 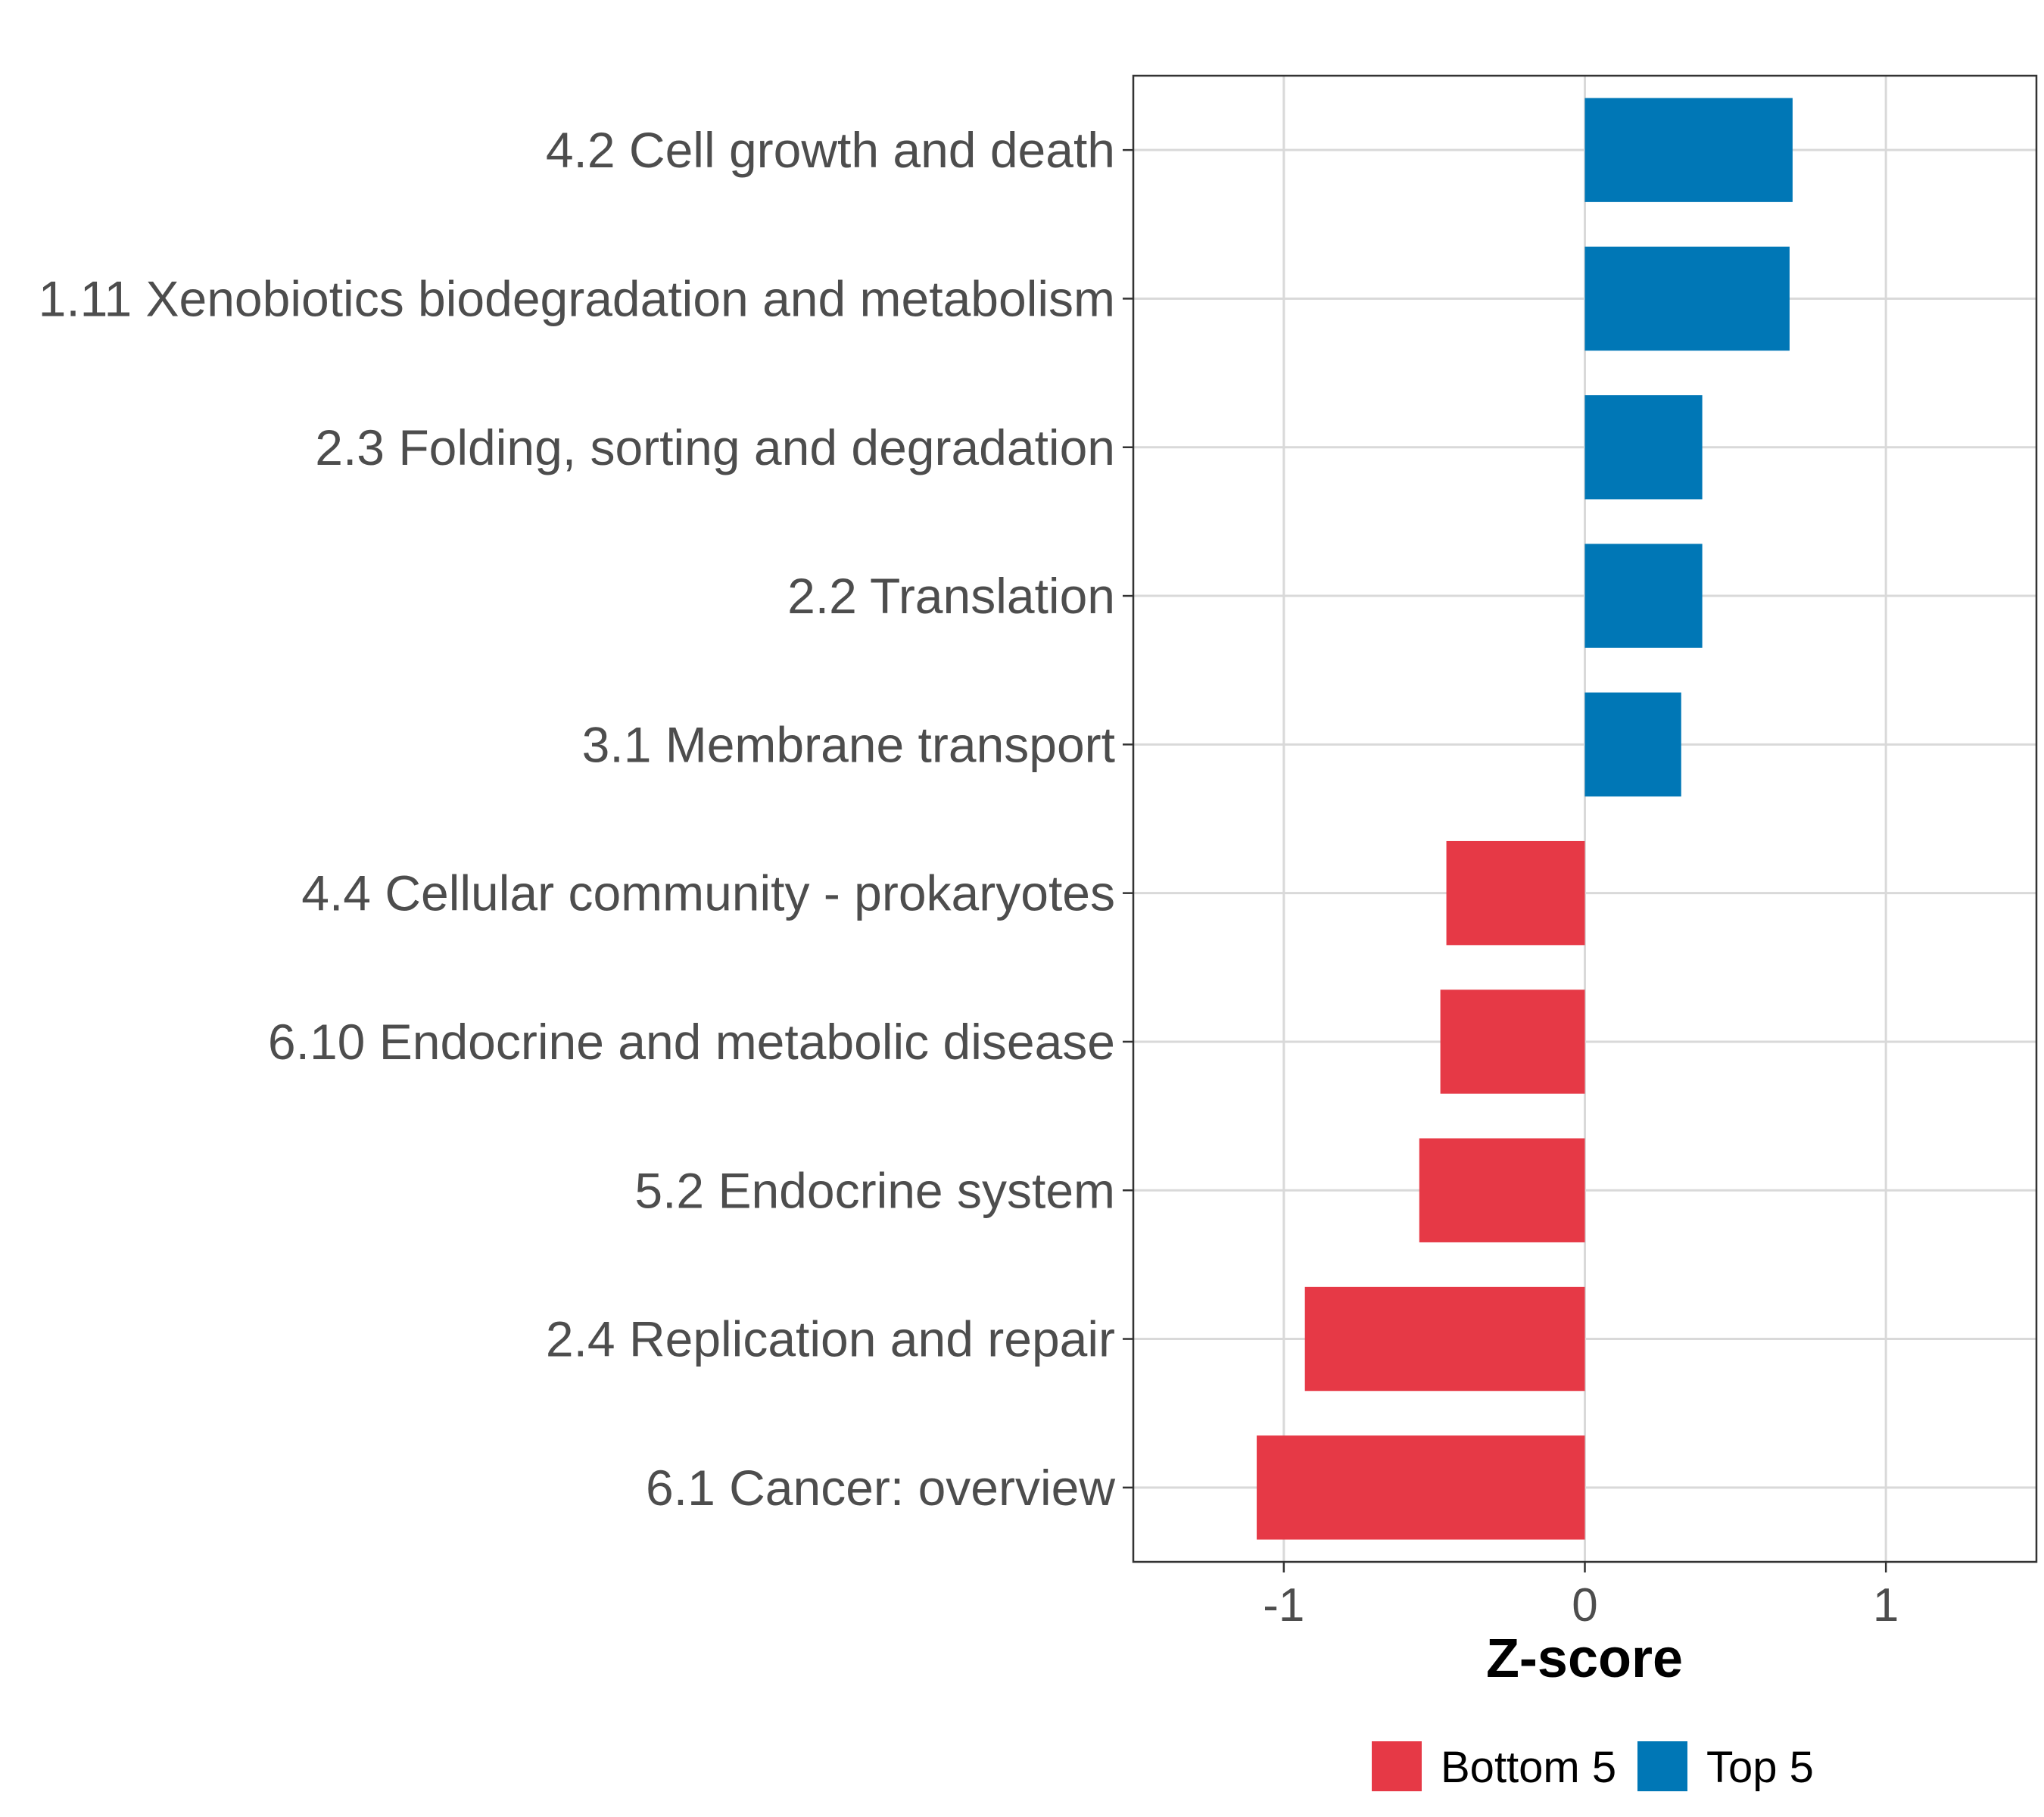 What do you see at coordinates (1687, 298) in the screenshot?
I see `bar-1-11-xenobiotics-biodegradation-and-metabolism` at bounding box center [1687, 298].